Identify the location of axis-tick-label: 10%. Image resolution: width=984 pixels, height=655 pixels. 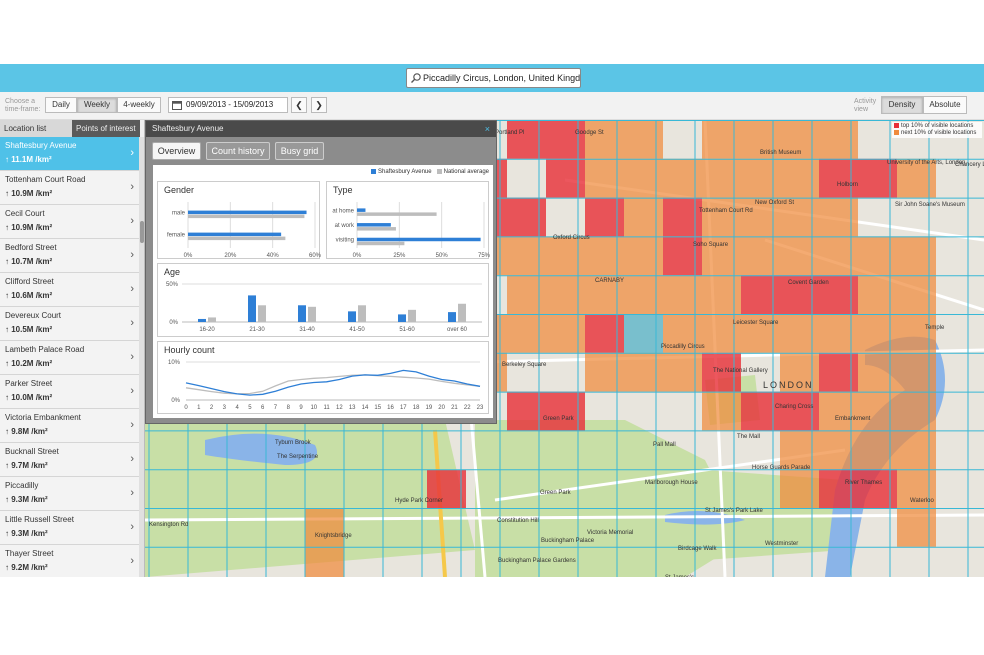
(174, 363).